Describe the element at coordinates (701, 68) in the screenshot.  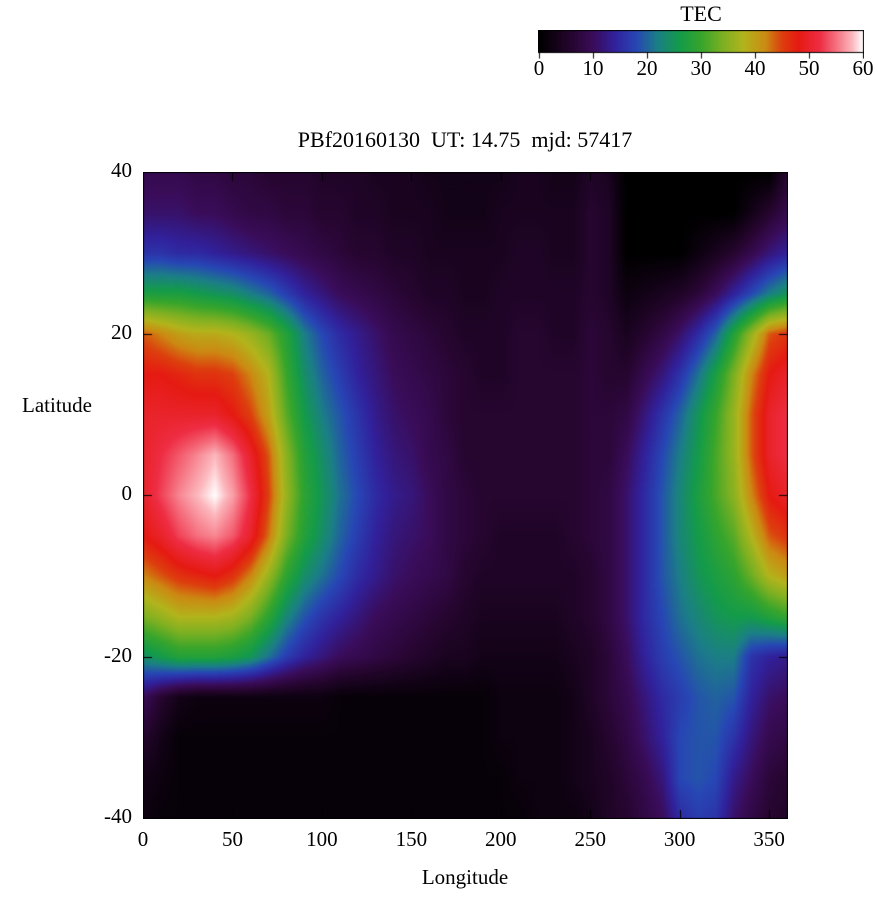
I see `colorbar-tick-label: 30` at that location.